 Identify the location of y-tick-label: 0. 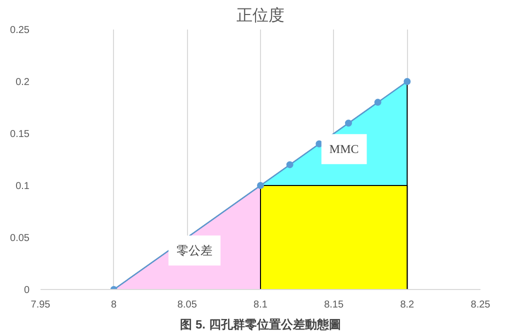
(27, 290).